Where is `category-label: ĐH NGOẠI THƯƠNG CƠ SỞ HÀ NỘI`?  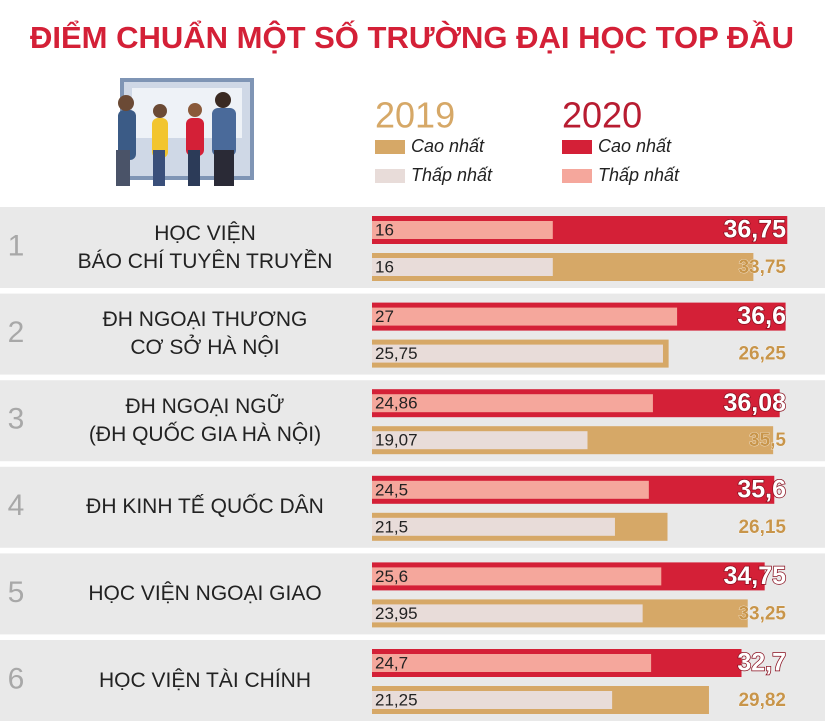 category-label: ĐH NGOẠI THƯƠNG CƠ SỞ HÀ NỘI is located at coordinates (205, 334).